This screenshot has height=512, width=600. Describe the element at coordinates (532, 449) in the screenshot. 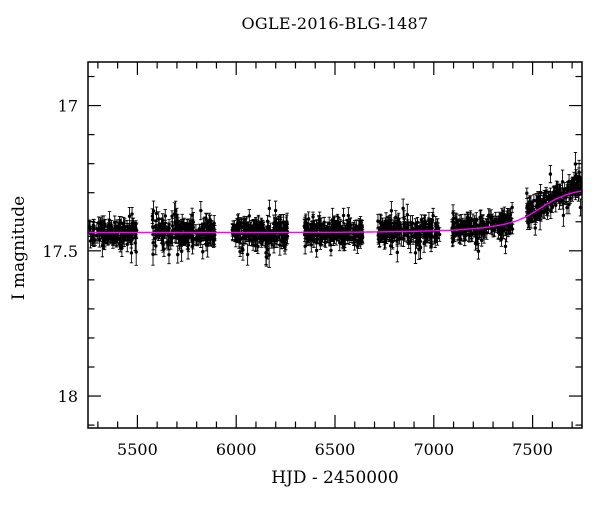

I see `x-tick-label: 7500` at that location.